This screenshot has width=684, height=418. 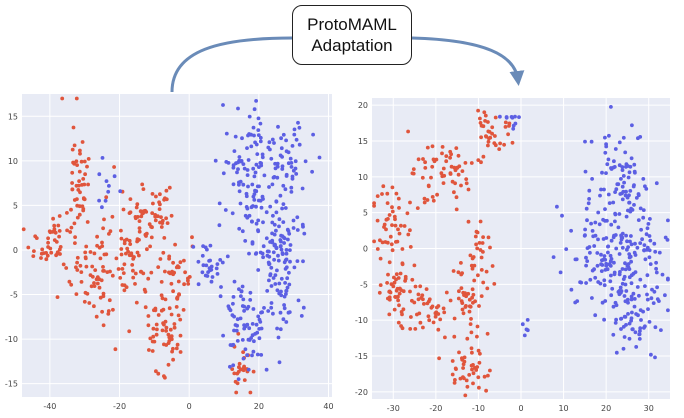 I want to click on left-x-tick-label: 20, so click(x=259, y=406).